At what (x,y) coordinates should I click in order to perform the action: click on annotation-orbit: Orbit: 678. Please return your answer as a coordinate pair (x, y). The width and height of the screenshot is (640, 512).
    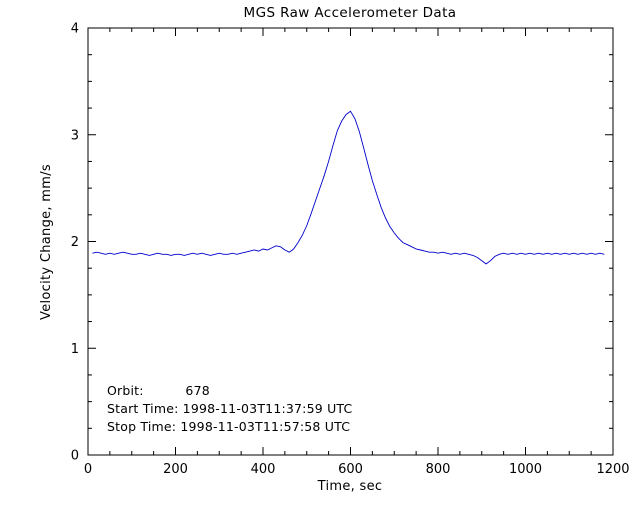
    Looking at the image, I should click on (158, 390).